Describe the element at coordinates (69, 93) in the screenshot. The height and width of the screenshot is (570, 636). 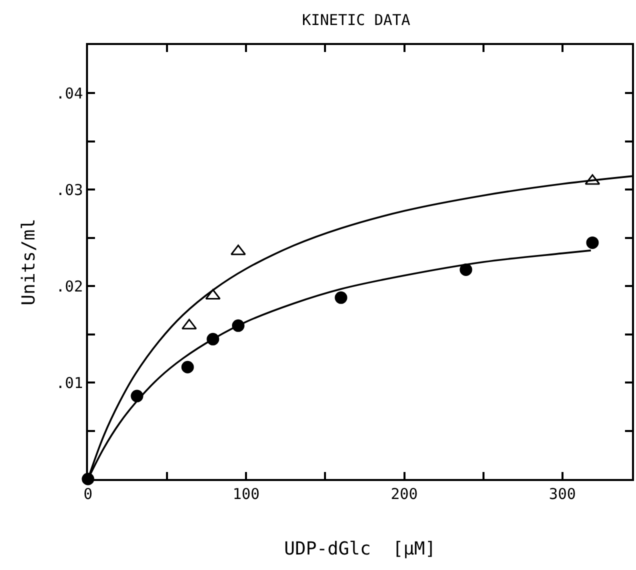
I see `y-tick-label: .04` at that location.